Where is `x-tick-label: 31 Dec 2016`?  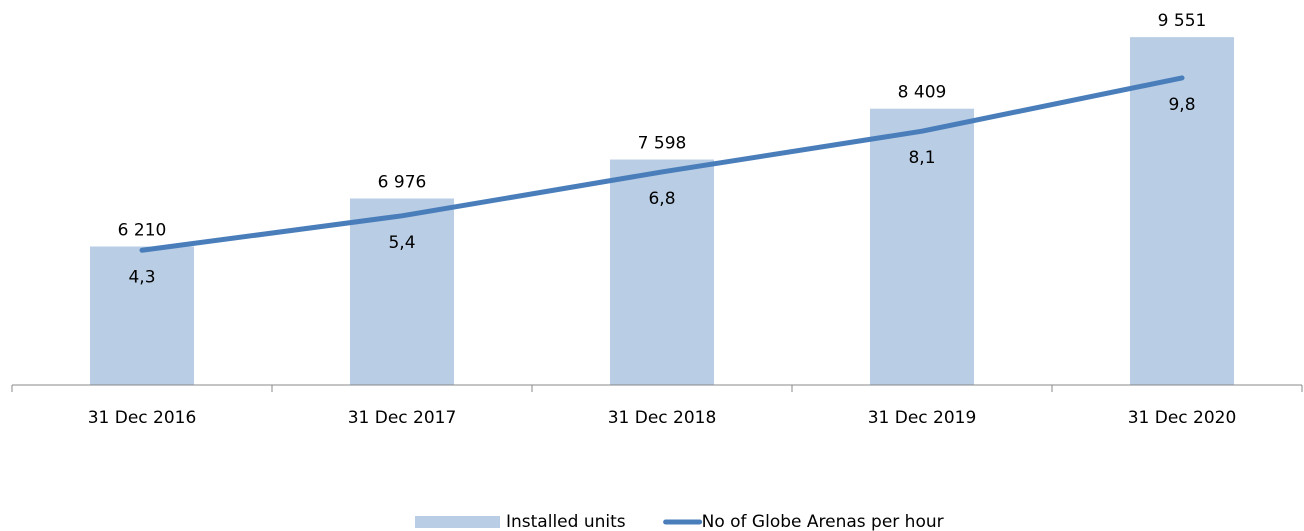 x-tick-label: 31 Dec 2016 is located at coordinates (142, 418).